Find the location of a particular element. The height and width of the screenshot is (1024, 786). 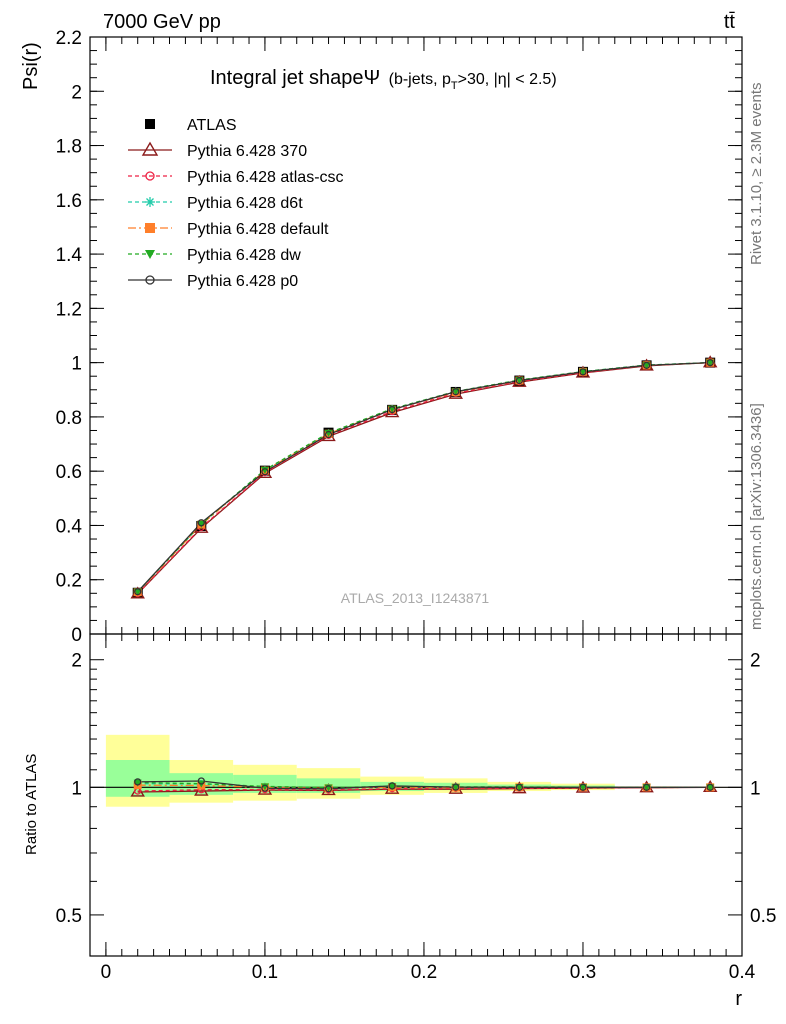

legend-label-3: Pythia 6.428 d6t is located at coordinates (245, 203).